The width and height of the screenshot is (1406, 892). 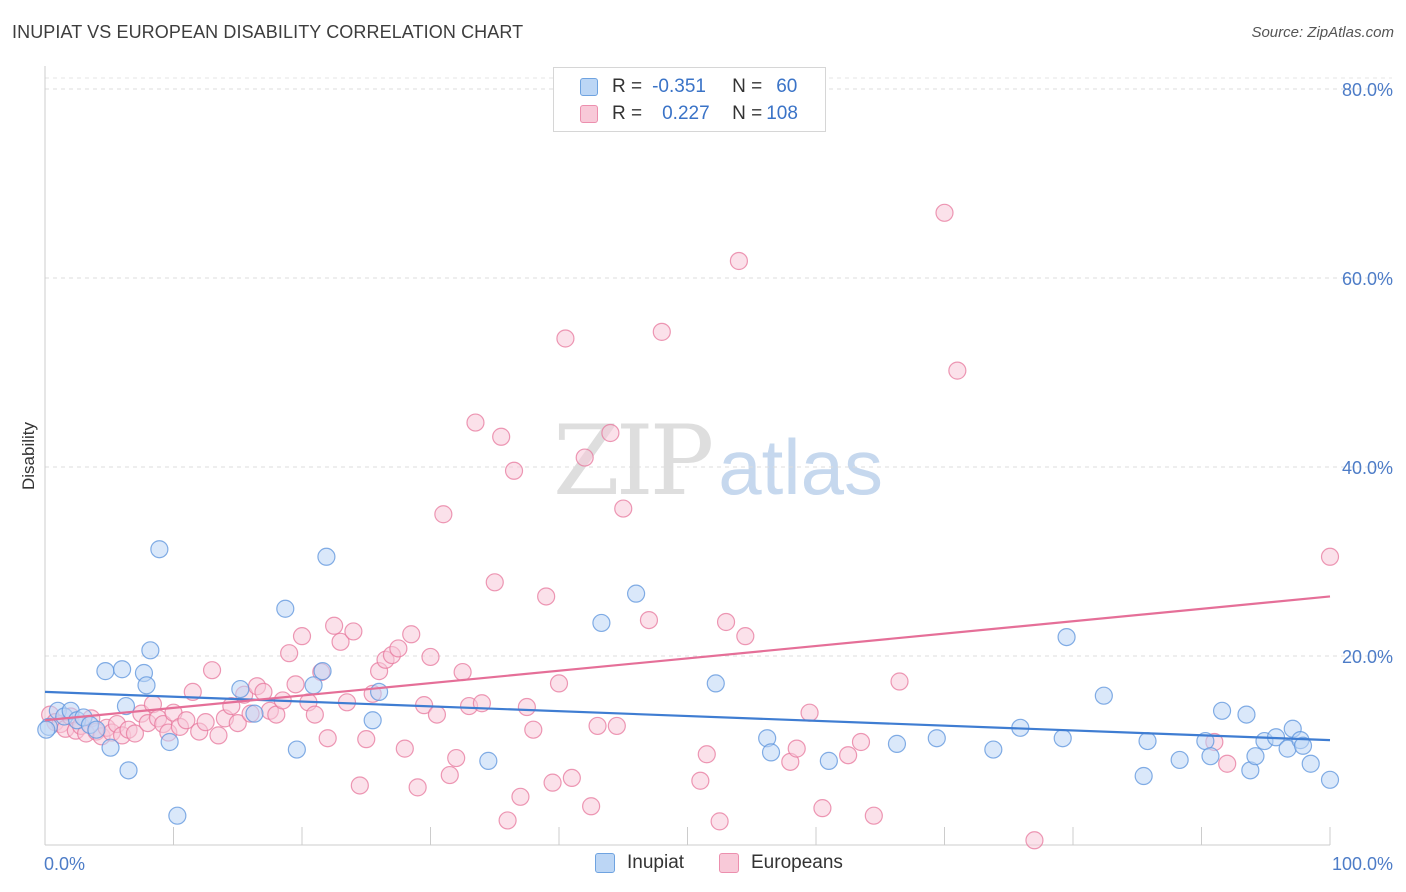 What do you see at coordinates (656, 862) in the screenshot?
I see `bottom-legend-label-inupiat: Inupiat` at bounding box center [656, 862].